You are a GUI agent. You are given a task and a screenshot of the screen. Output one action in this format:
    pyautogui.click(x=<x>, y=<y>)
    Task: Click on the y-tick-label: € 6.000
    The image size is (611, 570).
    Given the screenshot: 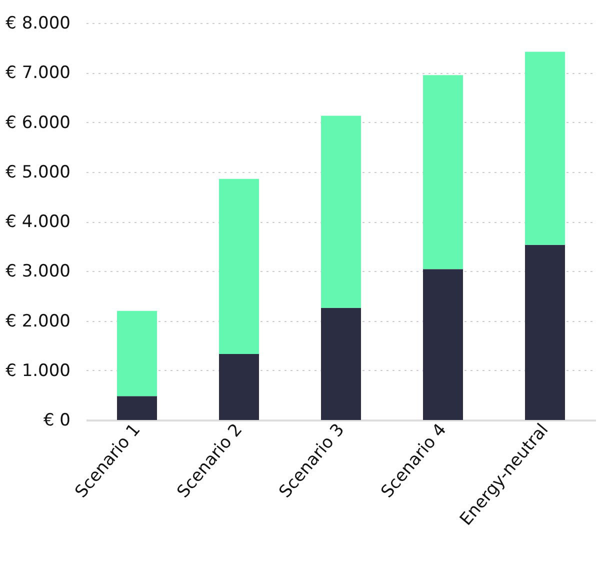 What is the action you would take?
    pyautogui.click(x=38, y=122)
    